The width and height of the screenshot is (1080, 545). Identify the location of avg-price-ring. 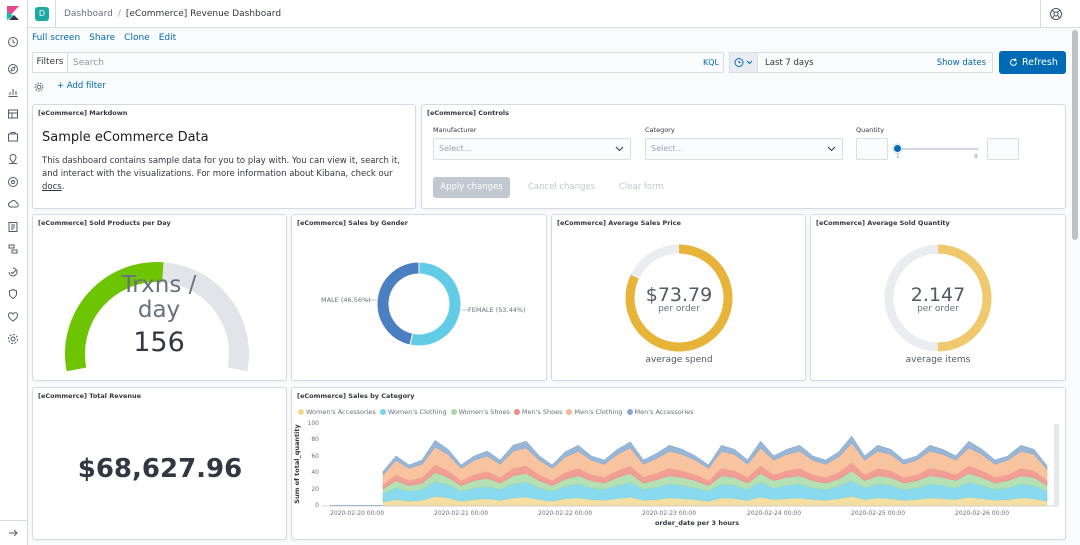
(679, 298).